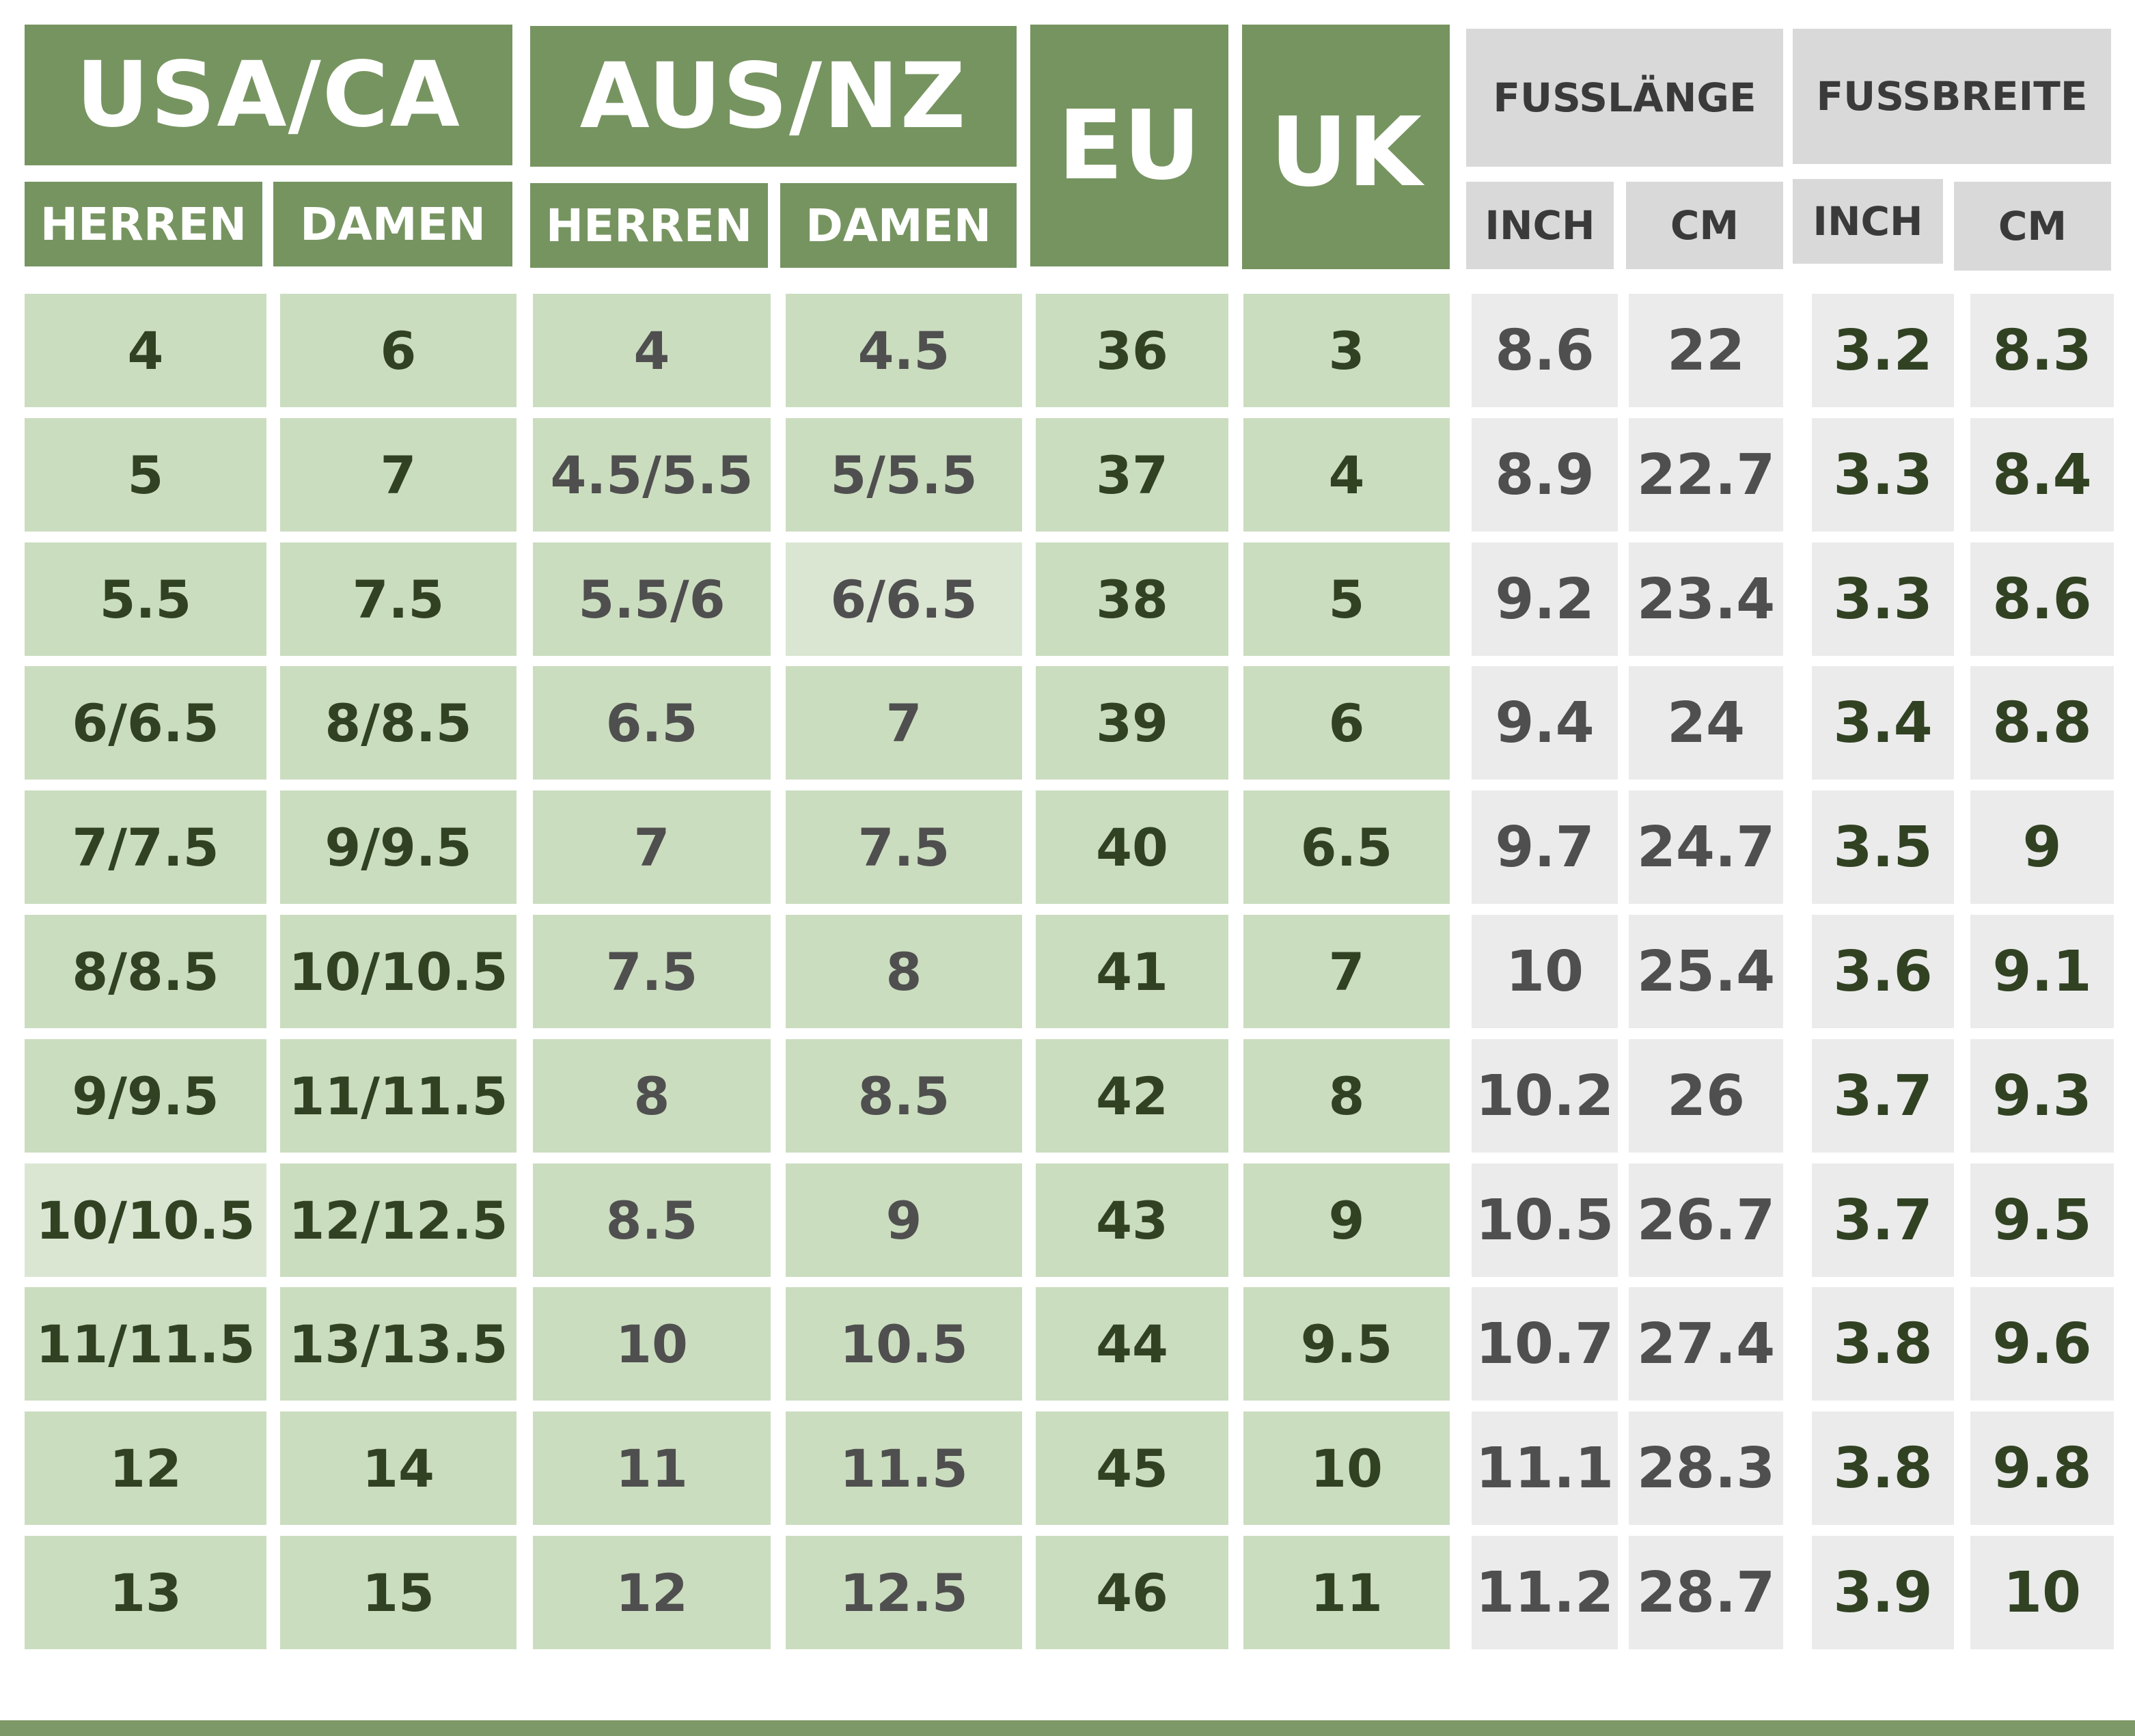  Describe the element at coordinates (146, 971) in the screenshot. I see `cell-usa-herren: 8/8.5` at that location.